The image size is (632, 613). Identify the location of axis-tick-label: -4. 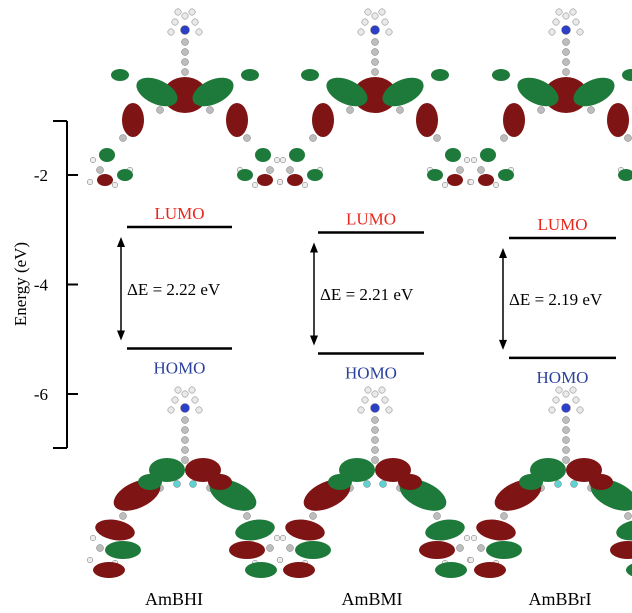
(41, 285).